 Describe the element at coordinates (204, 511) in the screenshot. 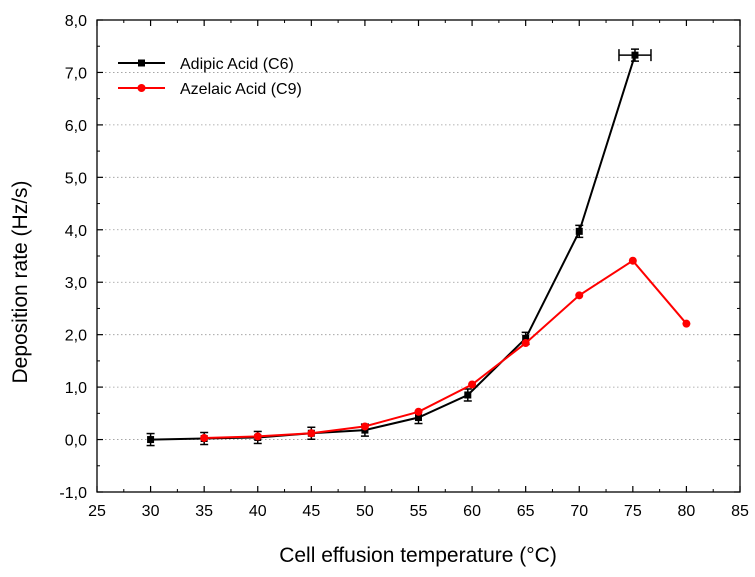

I see `x-tick-label: 35` at that location.